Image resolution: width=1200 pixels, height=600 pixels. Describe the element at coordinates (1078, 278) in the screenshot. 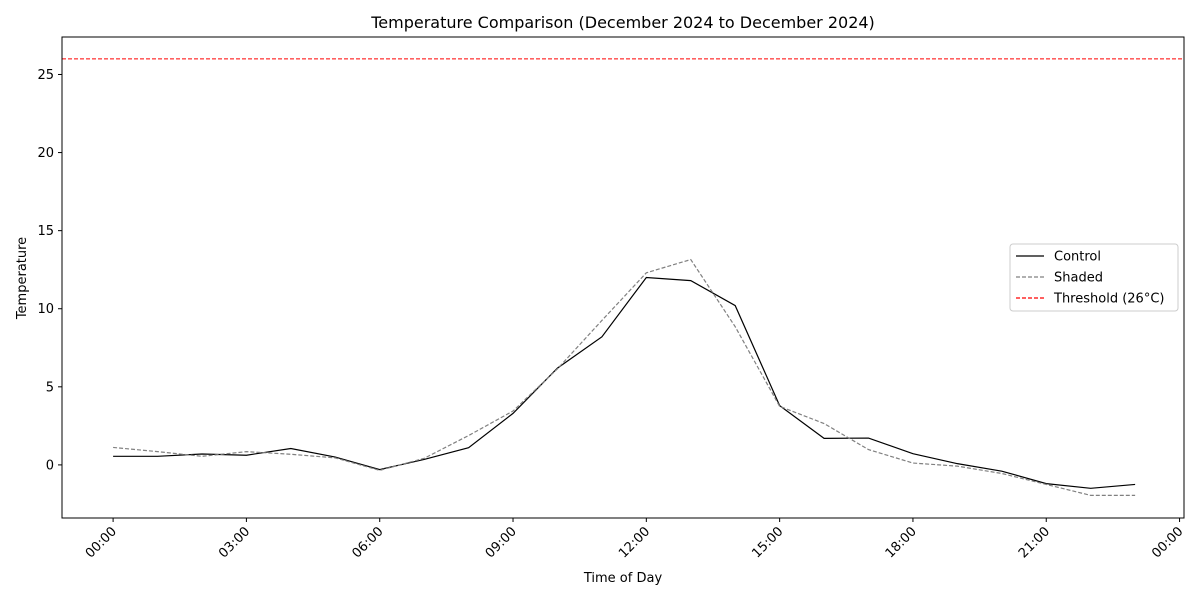

I see `legend-label: Shaded` at that location.